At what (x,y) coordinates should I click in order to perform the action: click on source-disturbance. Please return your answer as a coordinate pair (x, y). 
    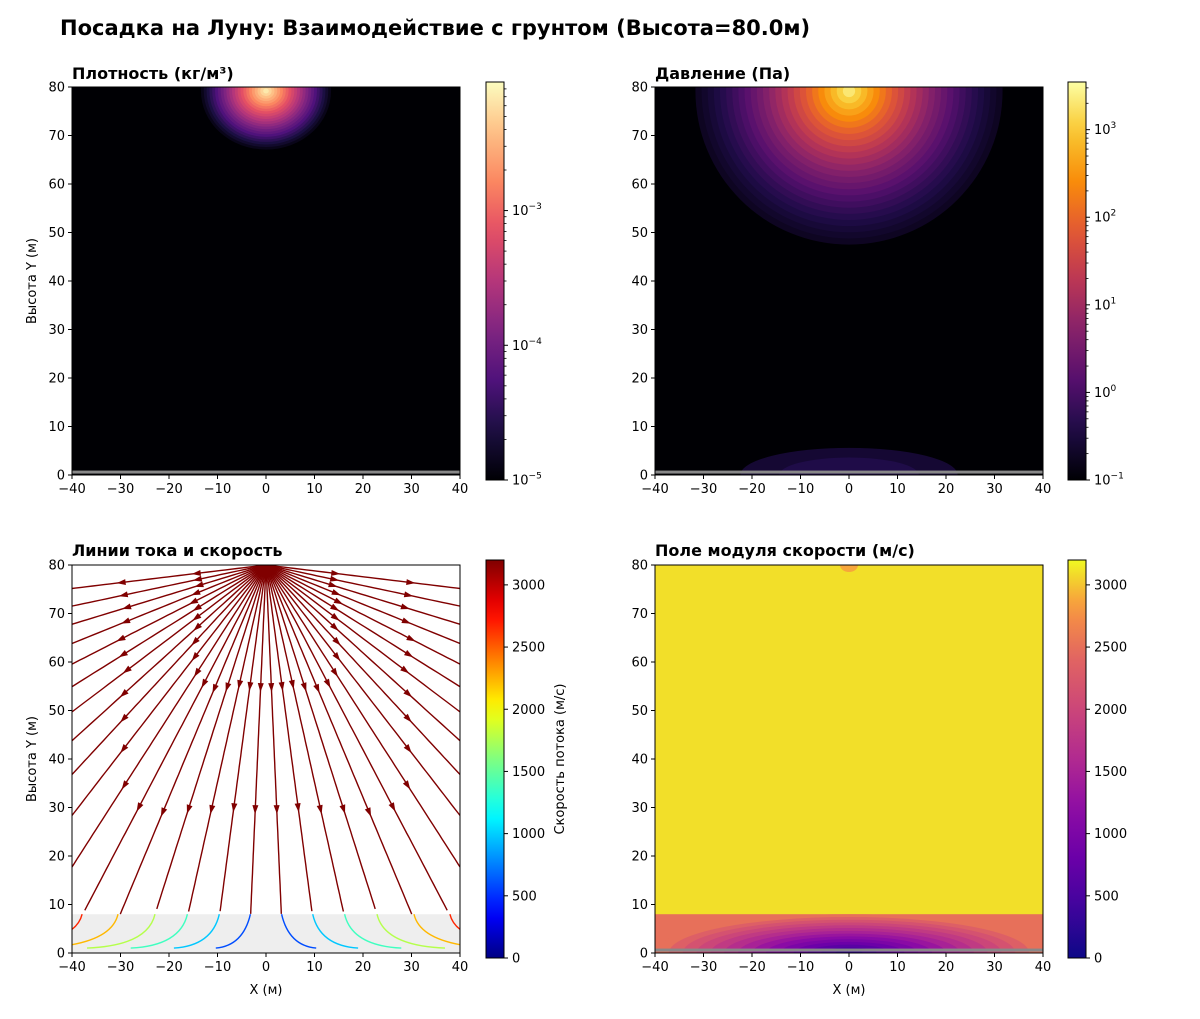
    Looking at the image, I should click on (849, 568).